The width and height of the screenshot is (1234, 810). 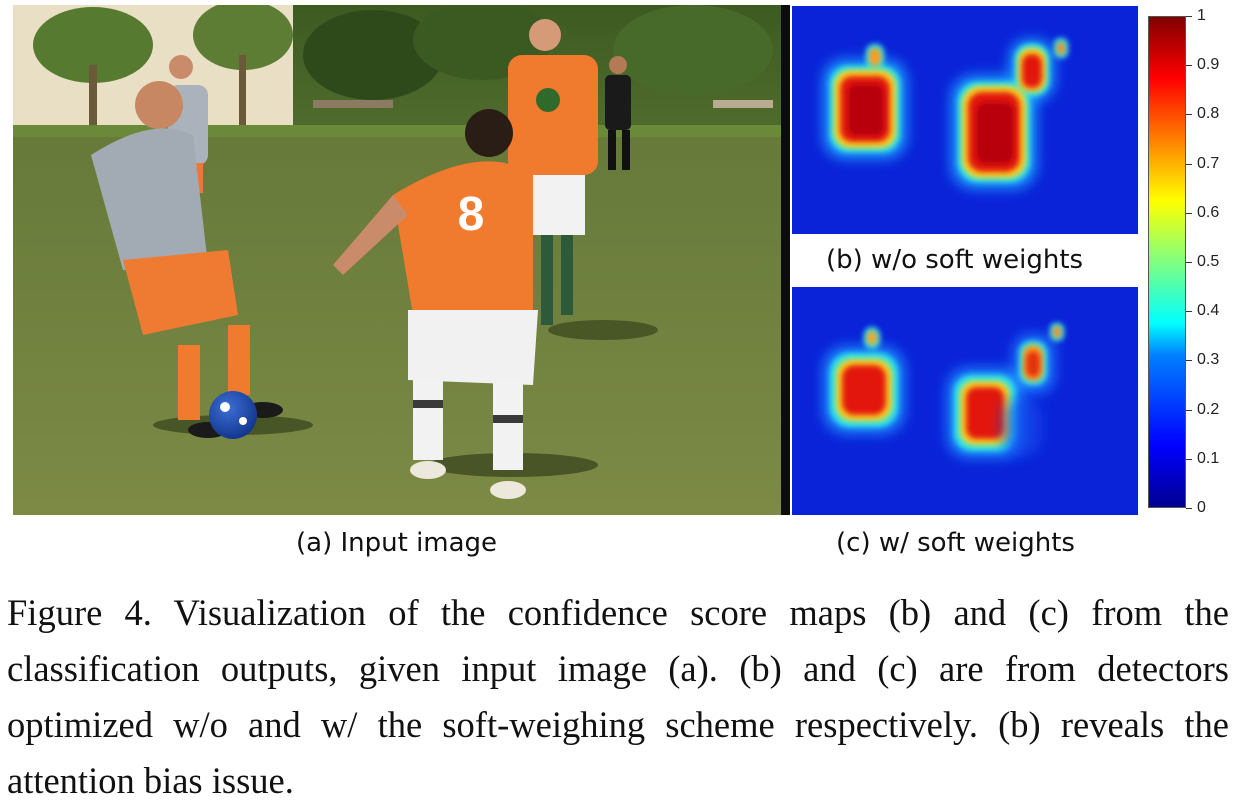 I want to click on player-orange-background, so click(x=553, y=172).